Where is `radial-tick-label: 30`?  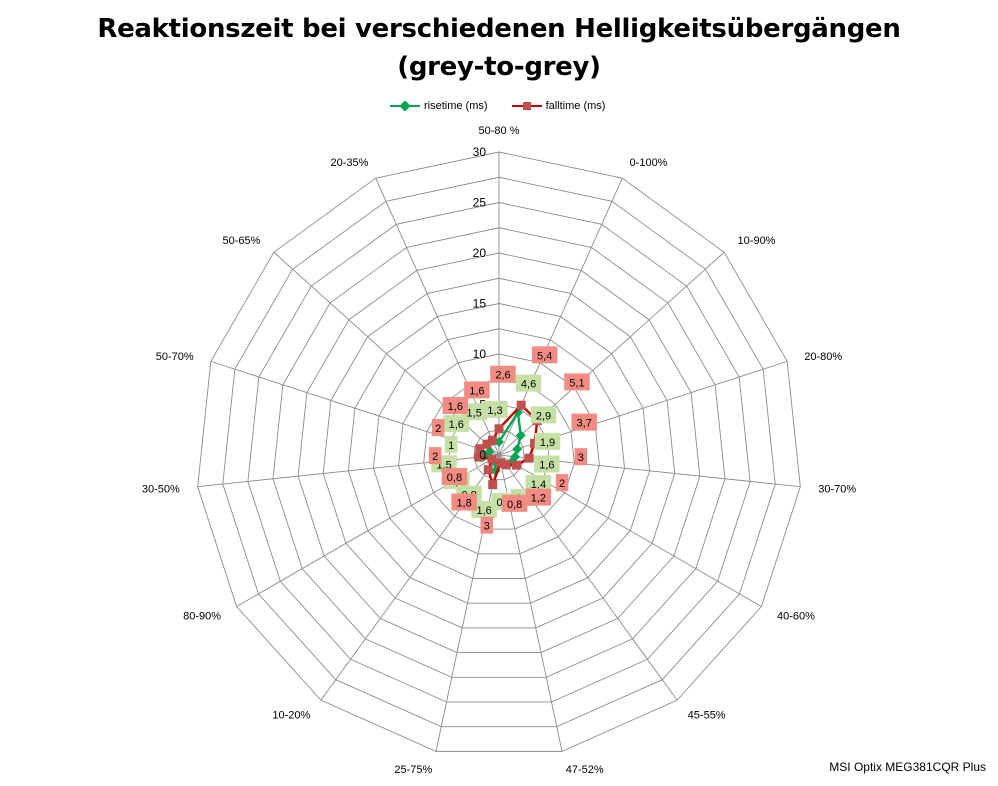
radial-tick-label: 30 is located at coordinates (480, 152).